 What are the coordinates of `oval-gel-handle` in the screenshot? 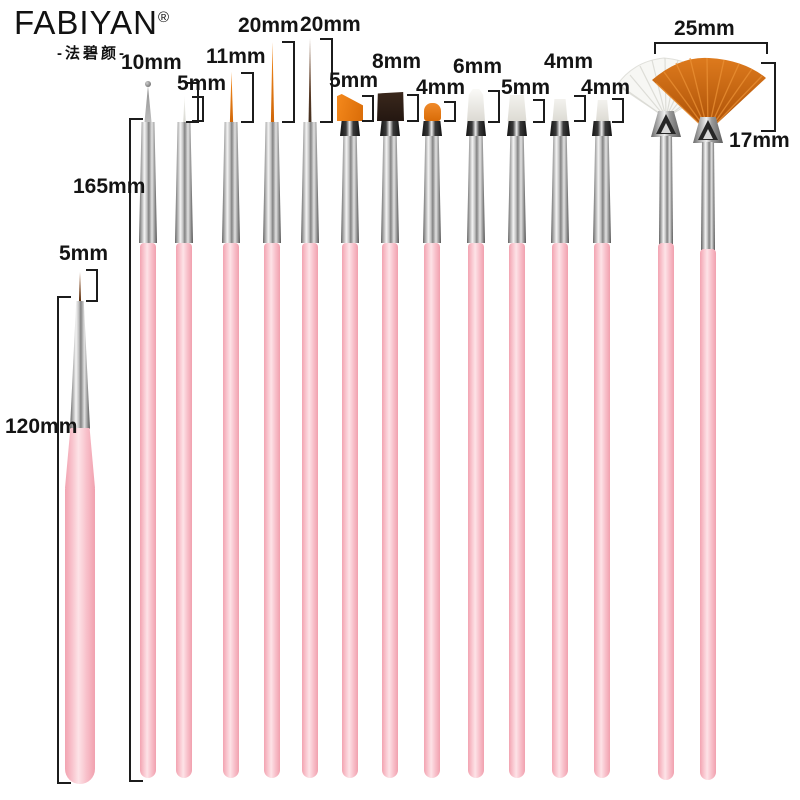 It's located at (476, 510).